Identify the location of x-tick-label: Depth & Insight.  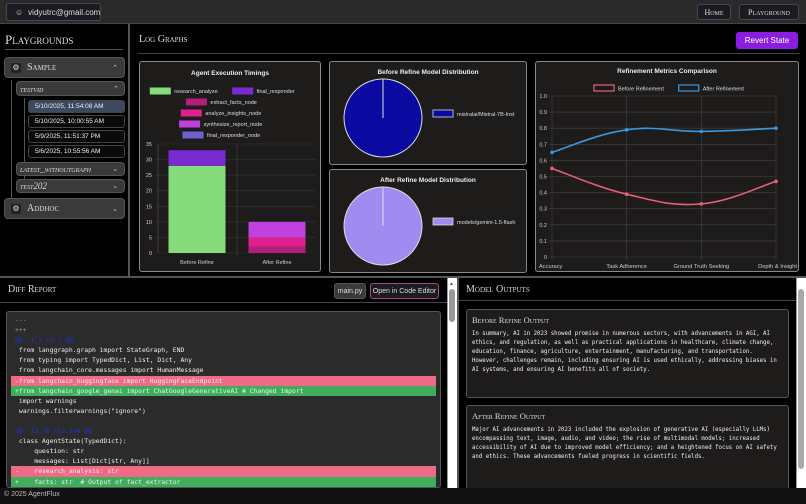
(777, 267).